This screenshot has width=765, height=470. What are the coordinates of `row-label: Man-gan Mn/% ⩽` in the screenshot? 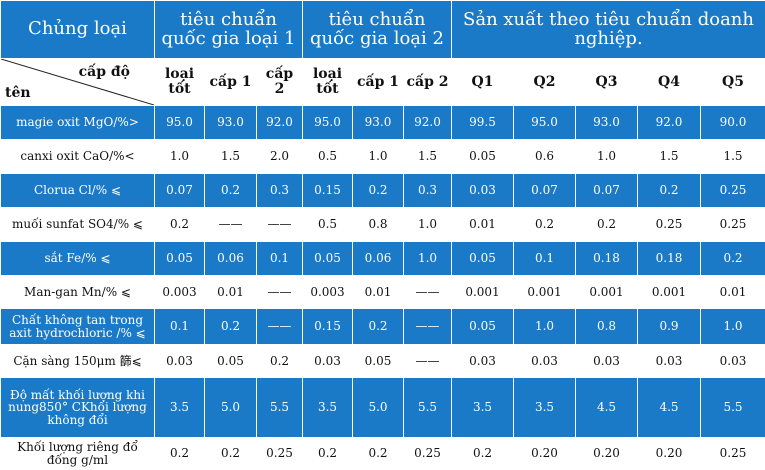 It's located at (78, 292).